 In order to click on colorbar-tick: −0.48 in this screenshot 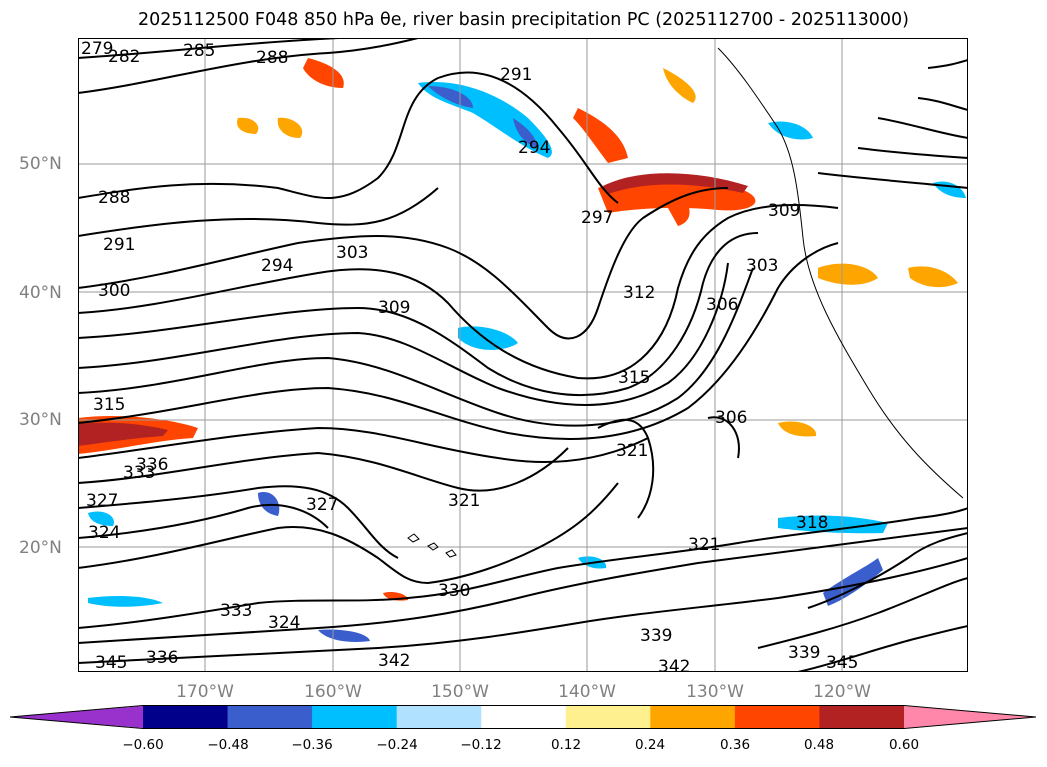, I will do `click(228, 745)`.